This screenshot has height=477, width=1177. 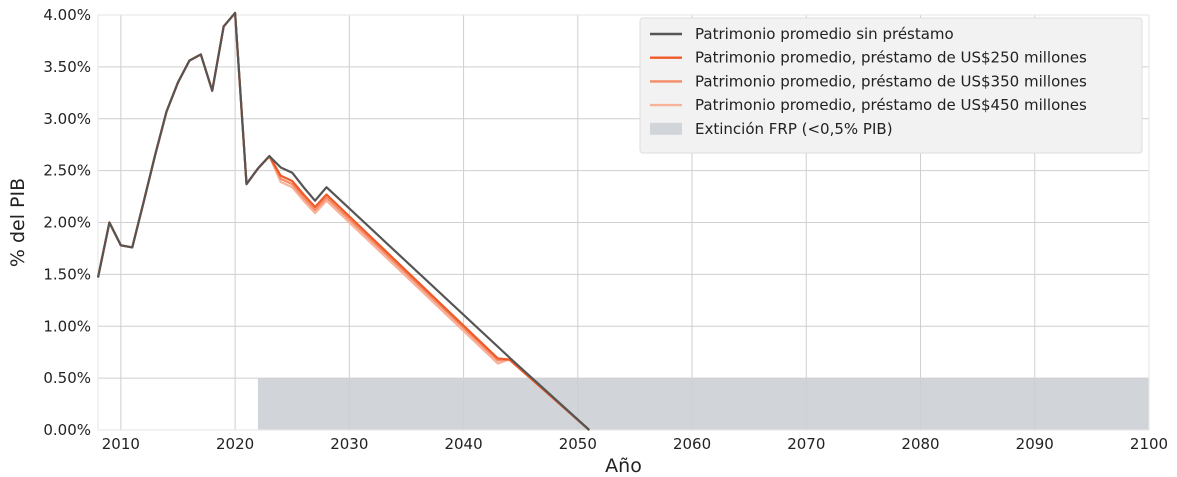 What do you see at coordinates (920, 444) in the screenshot?
I see `x-tick-label: 2080` at bounding box center [920, 444].